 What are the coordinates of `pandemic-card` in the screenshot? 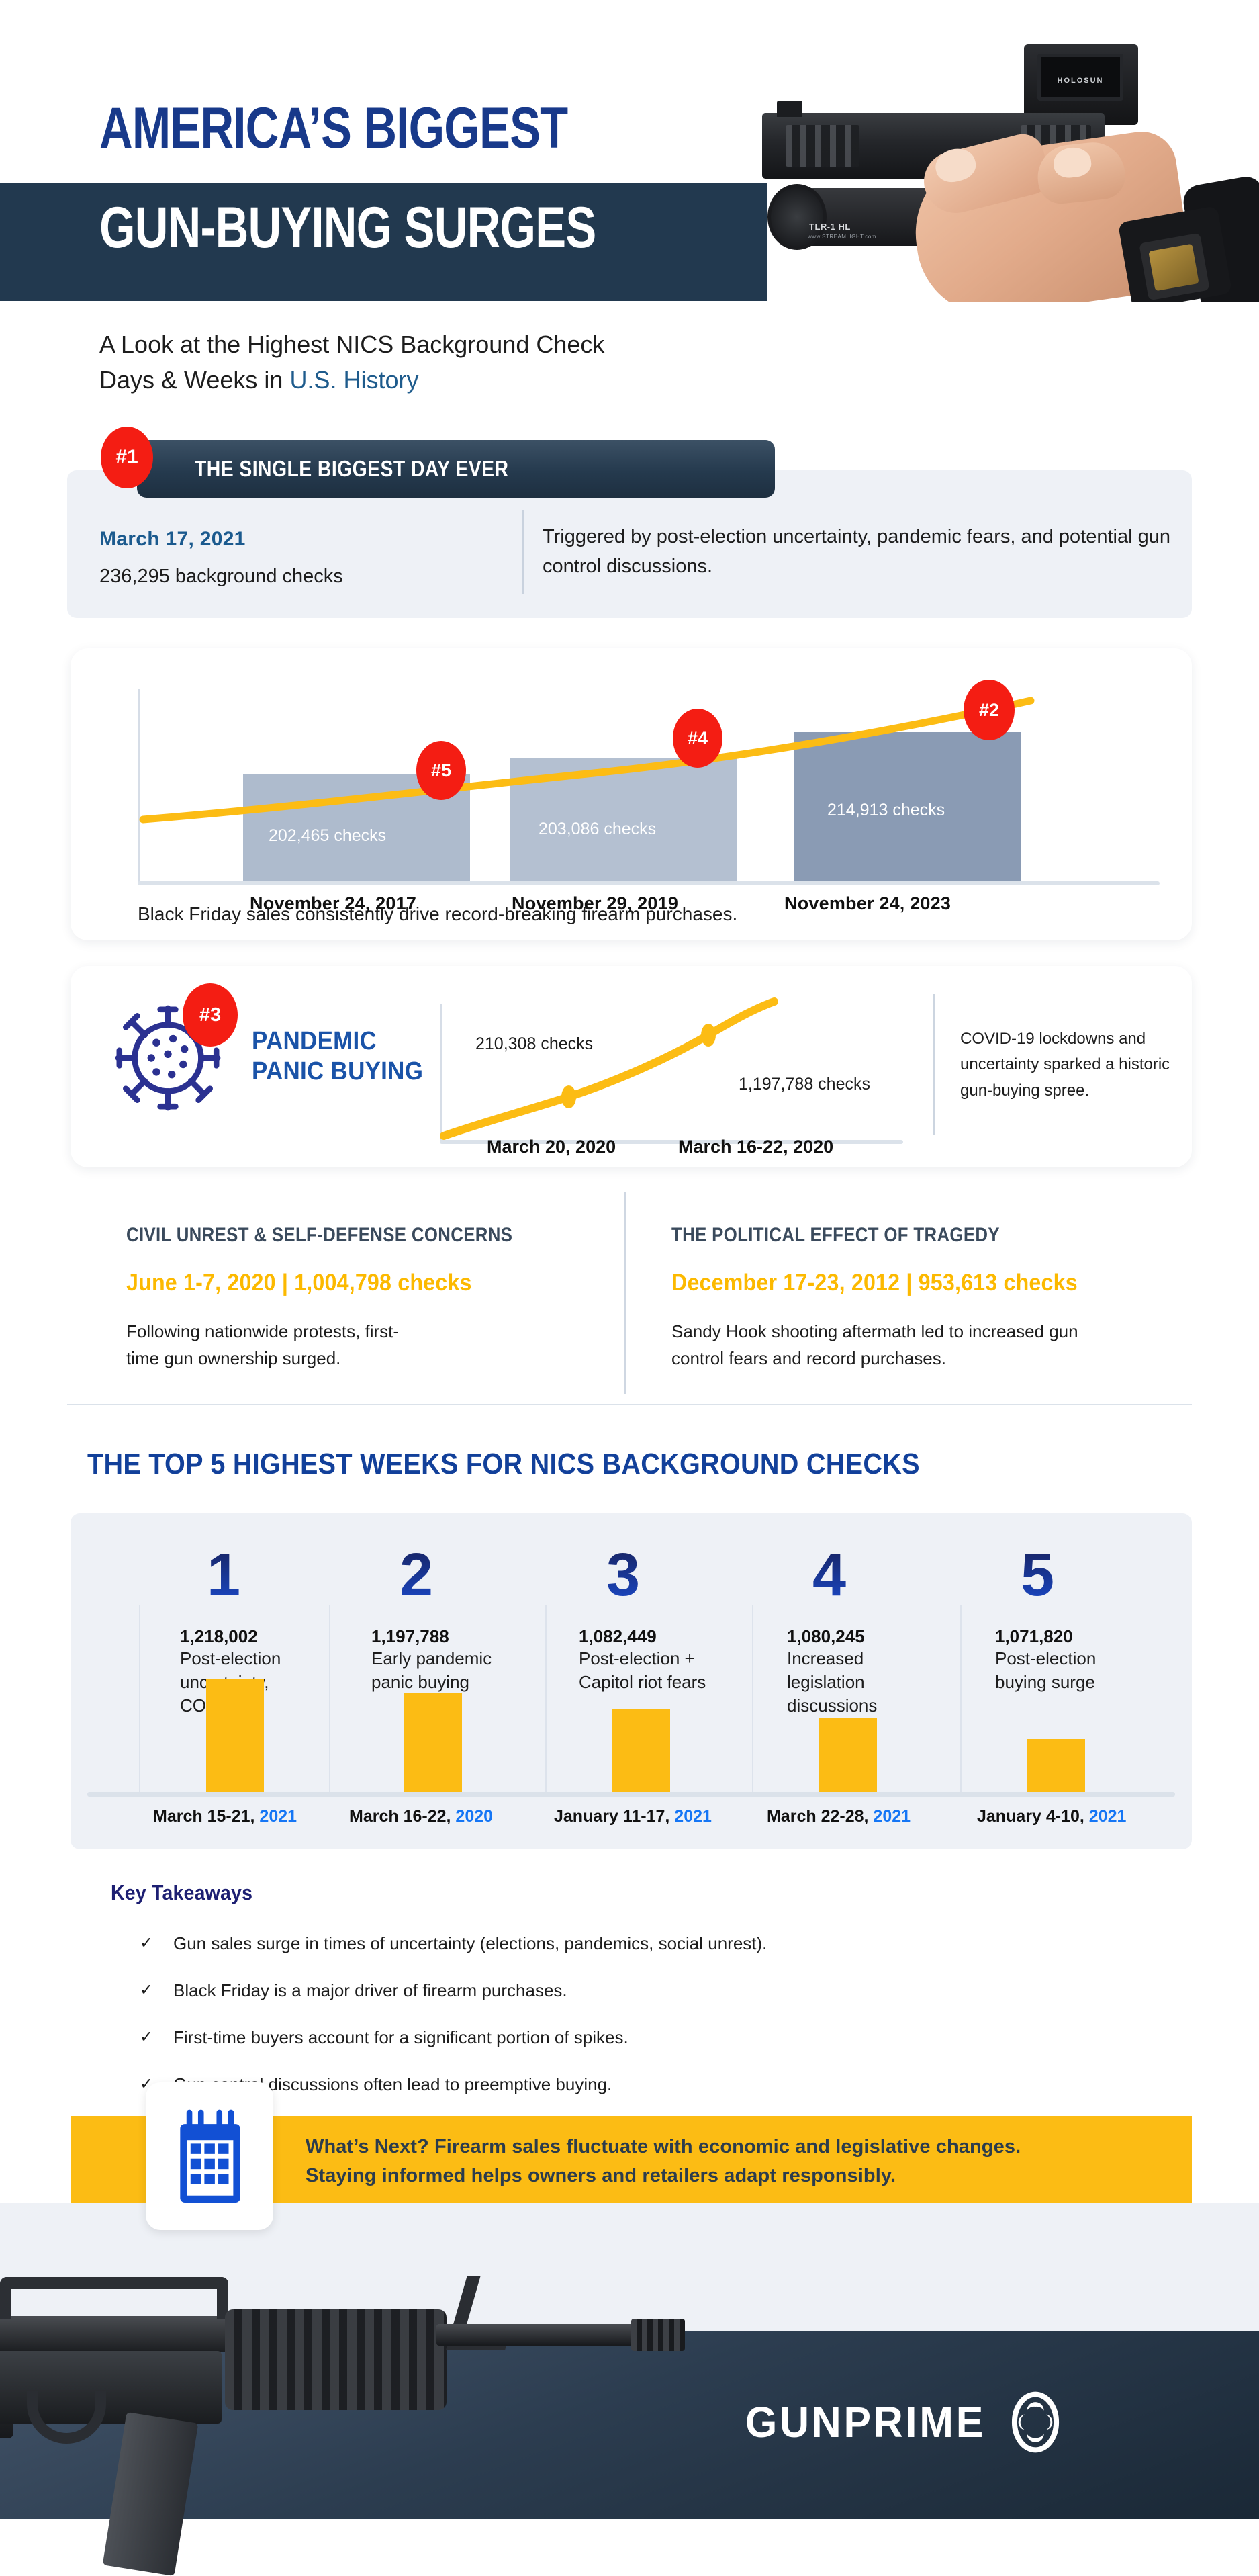 It's located at (631, 1066).